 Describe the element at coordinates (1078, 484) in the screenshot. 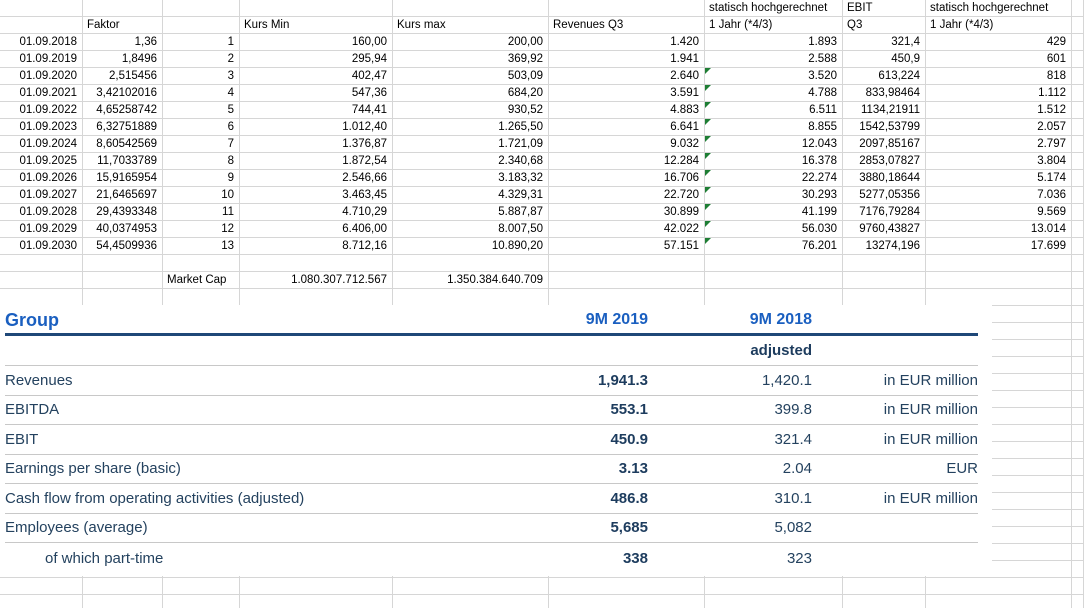

I see `sheet-cell-r29-j` at that location.